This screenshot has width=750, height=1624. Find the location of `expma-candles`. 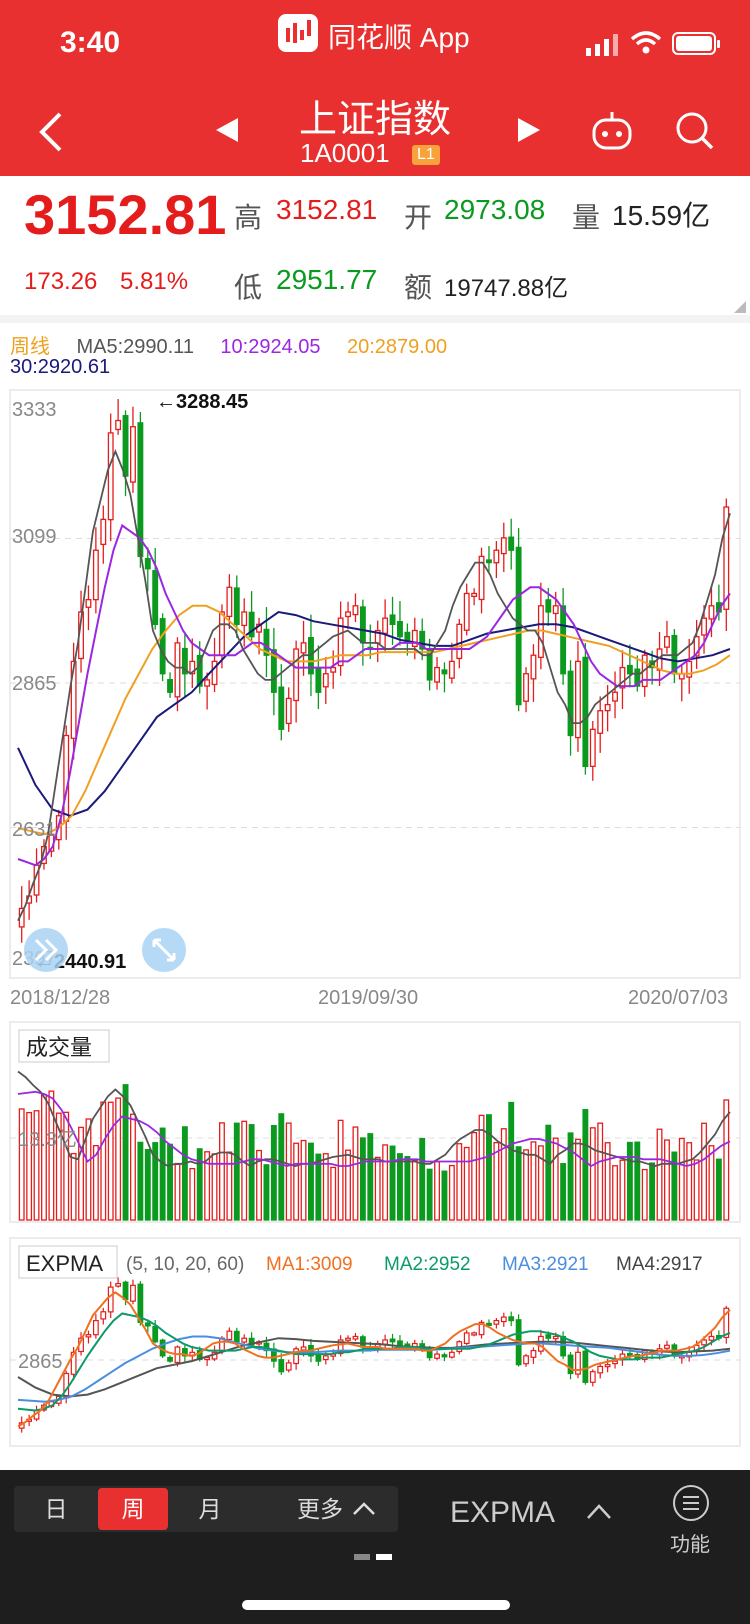

expma-candles is located at coordinates (374, 1355).